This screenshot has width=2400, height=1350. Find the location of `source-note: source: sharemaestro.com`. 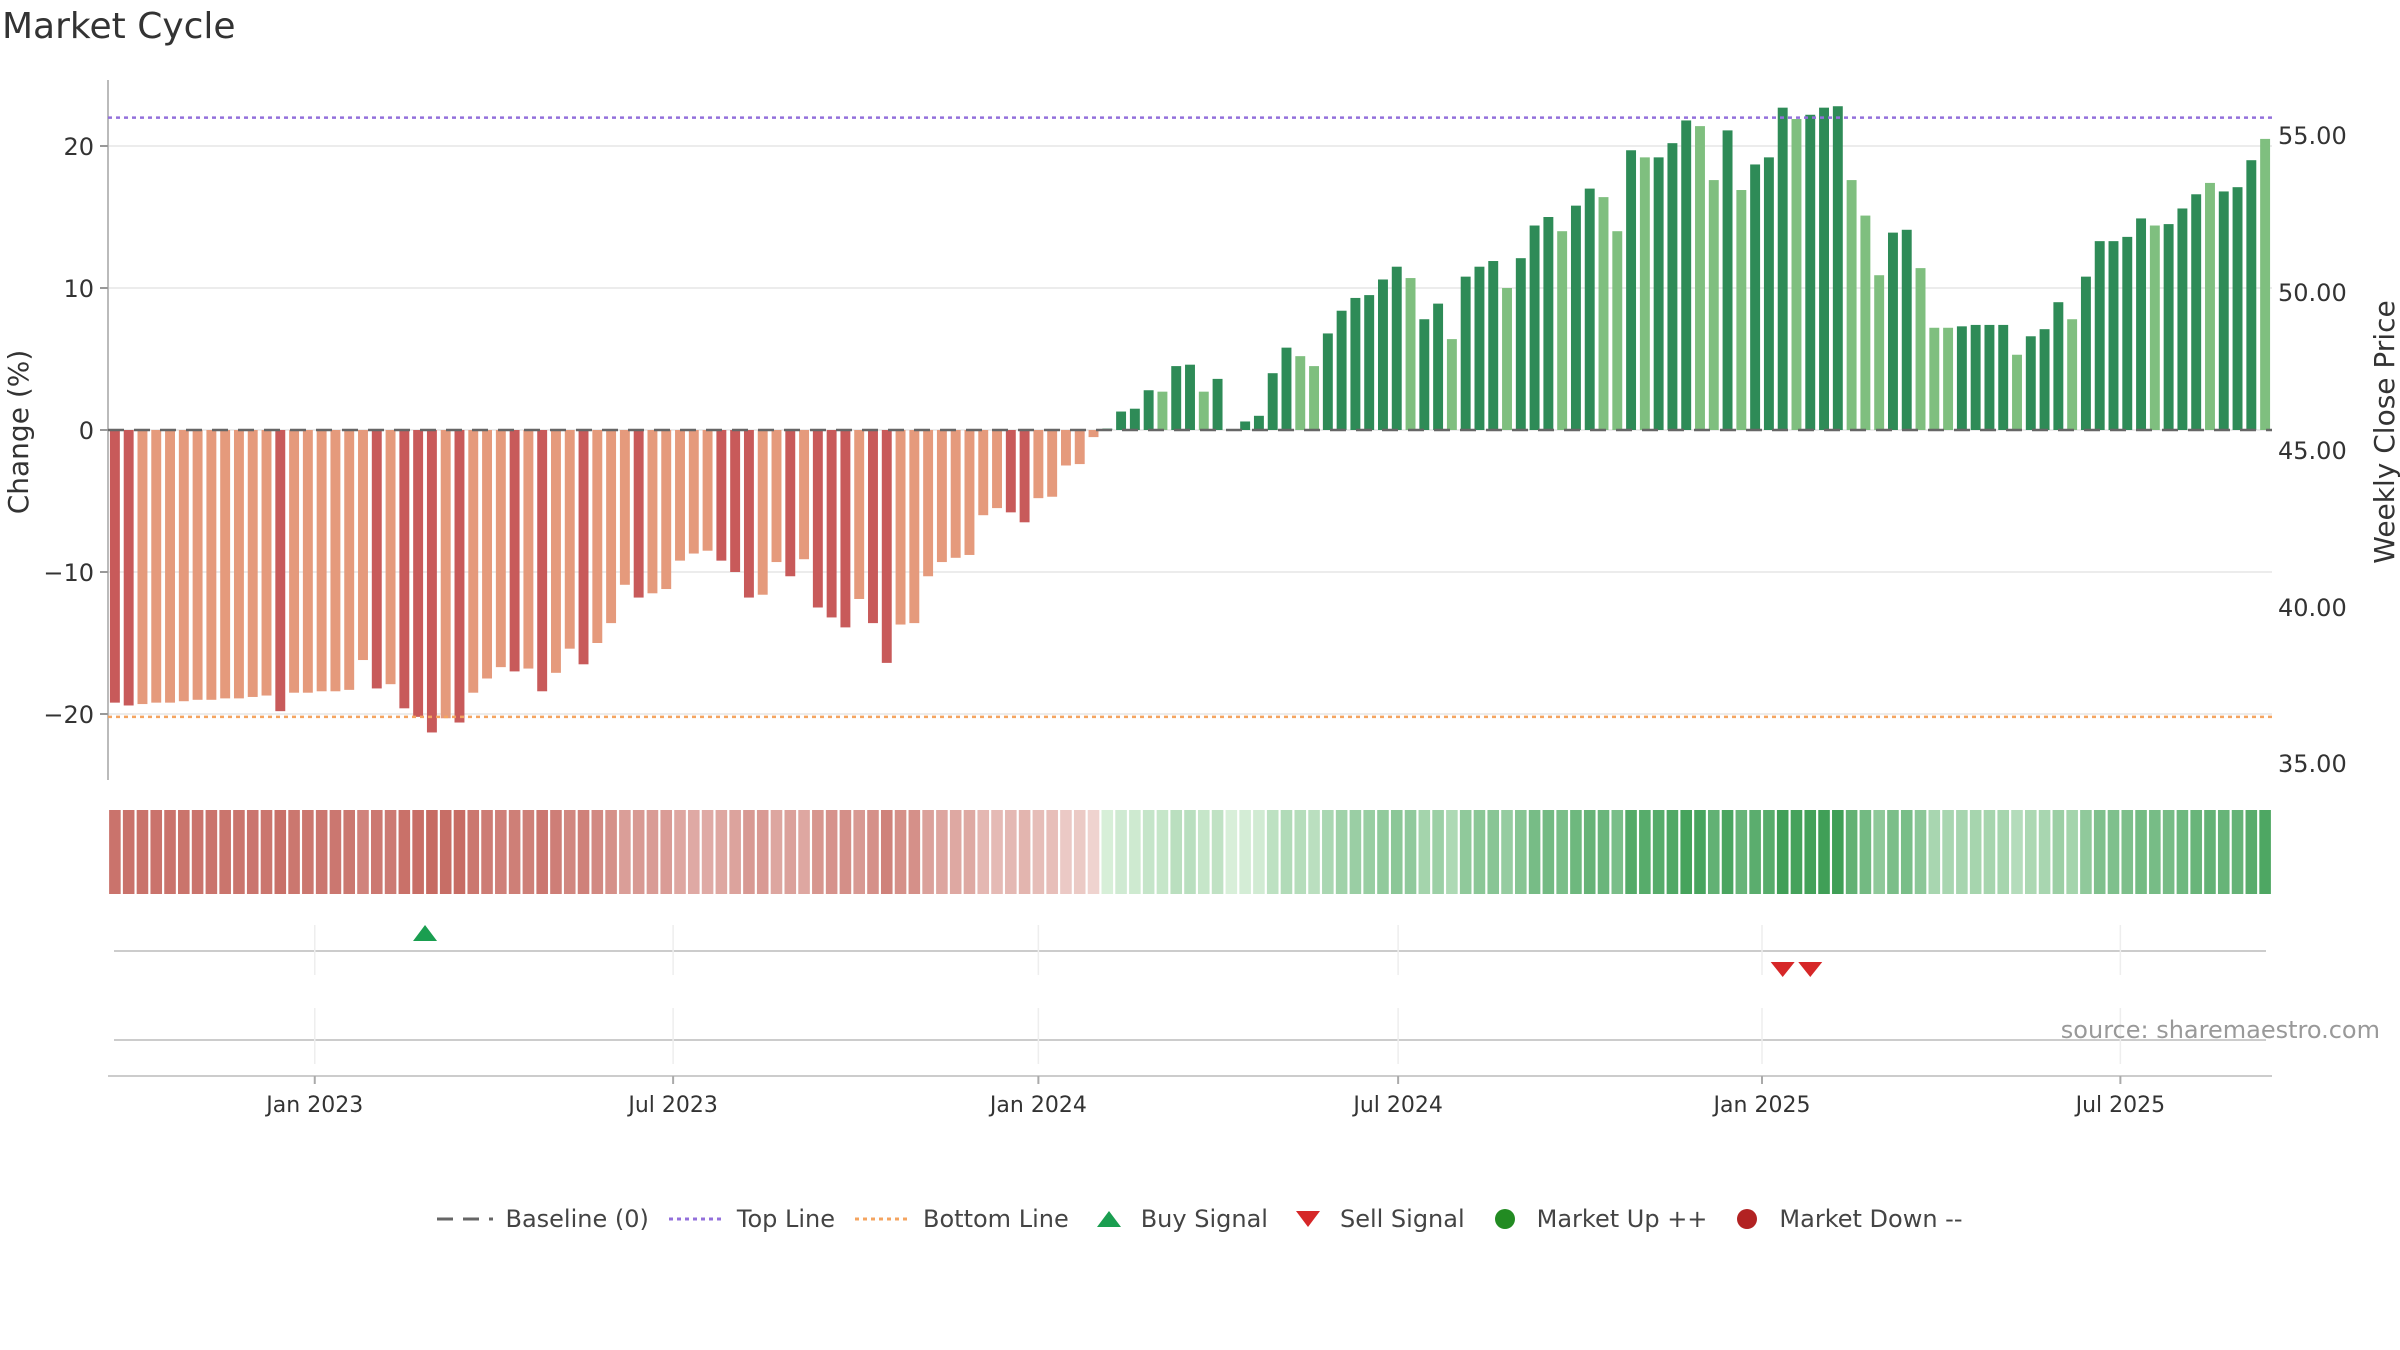

source-note: source: sharemaestro.com is located at coordinates (2220, 1030).